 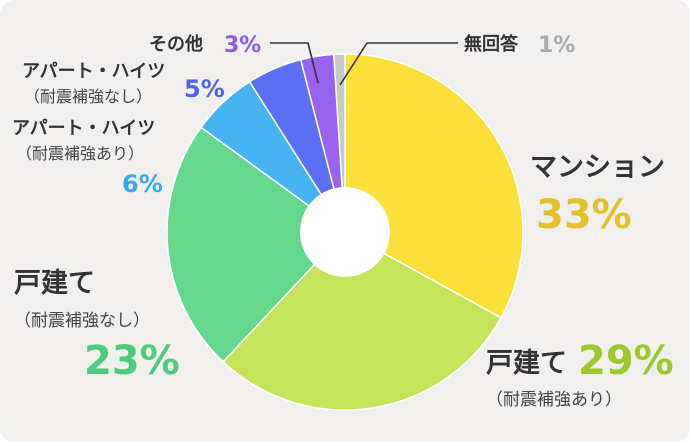 What do you see at coordinates (54, 283) in the screenshot?
I see `slice-label-house-unreinforced: 戸建て` at bounding box center [54, 283].